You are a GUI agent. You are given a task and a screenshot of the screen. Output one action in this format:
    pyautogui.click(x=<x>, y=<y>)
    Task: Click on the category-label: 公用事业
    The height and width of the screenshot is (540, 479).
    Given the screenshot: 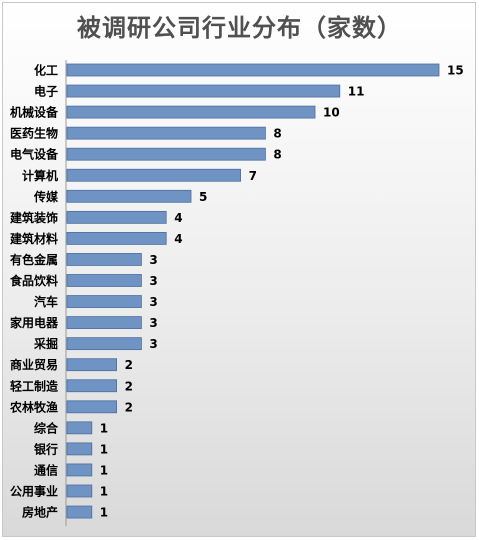 What is the action you would take?
    pyautogui.click(x=34, y=491)
    